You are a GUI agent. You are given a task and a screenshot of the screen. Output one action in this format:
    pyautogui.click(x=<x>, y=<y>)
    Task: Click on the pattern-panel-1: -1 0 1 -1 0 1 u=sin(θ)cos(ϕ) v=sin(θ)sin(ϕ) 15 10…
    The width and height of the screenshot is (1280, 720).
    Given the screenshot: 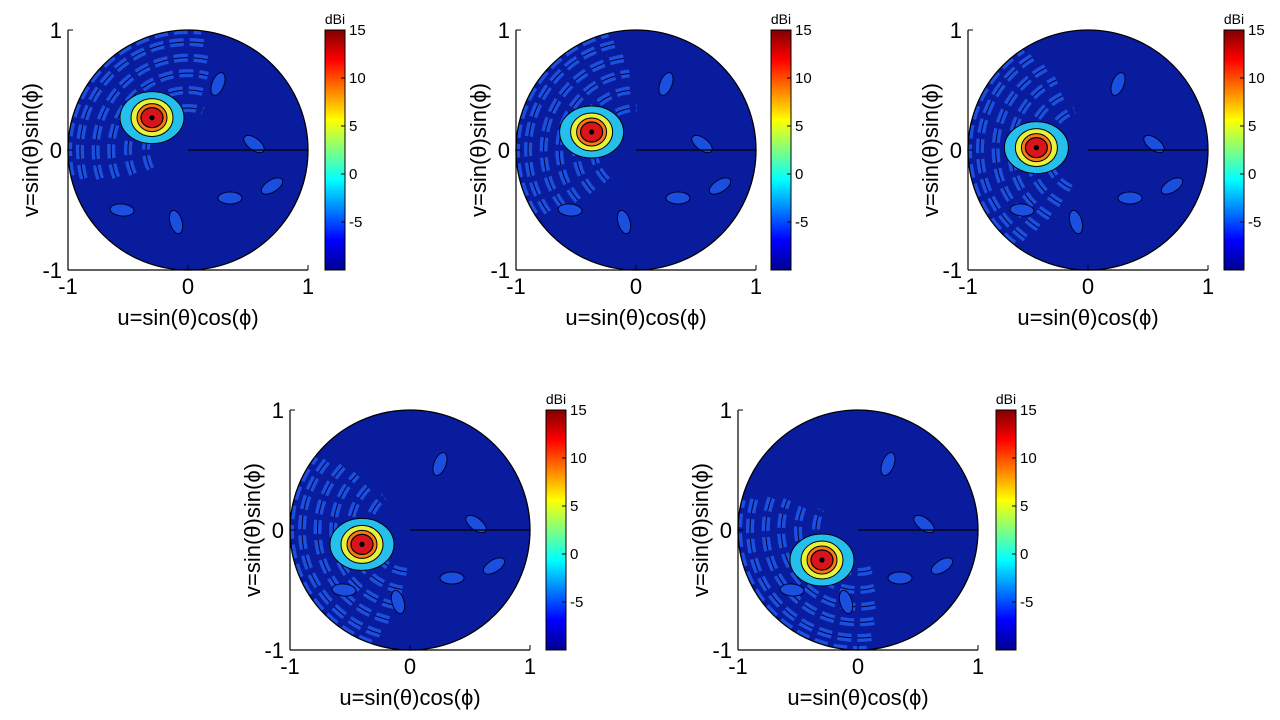 What is the action you would take?
    pyautogui.click(x=192, y=170)
    